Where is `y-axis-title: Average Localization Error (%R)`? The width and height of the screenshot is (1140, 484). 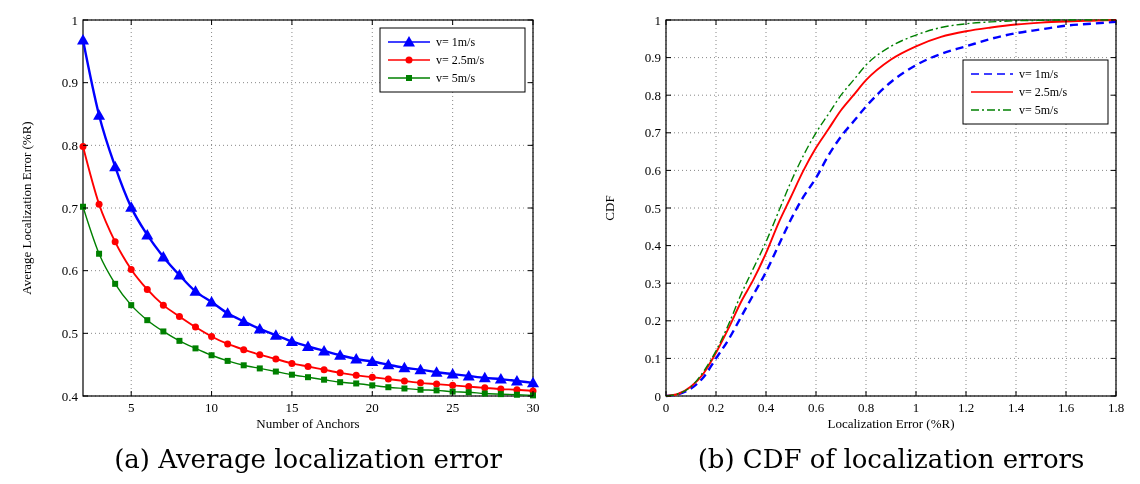 y-axis-title: Average Localization Error (%R) is located at coordinates (26, 208).